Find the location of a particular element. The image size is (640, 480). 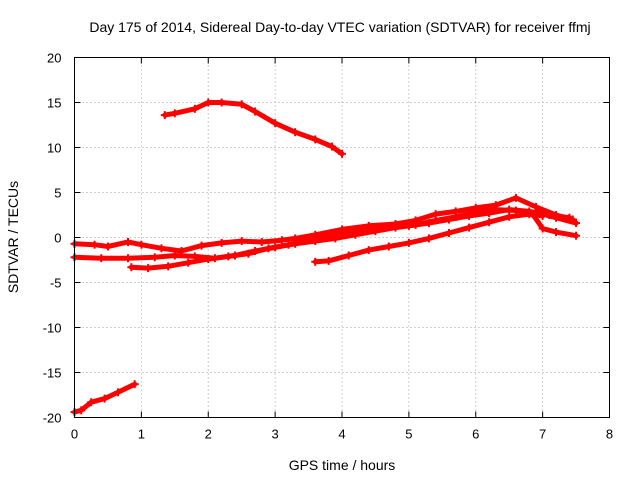

y-tick-label: -5 is located at coordinates (56, 283).